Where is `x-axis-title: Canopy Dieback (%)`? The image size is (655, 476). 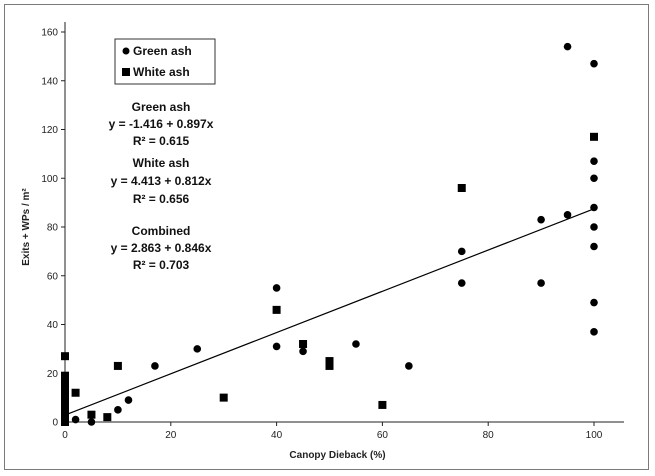 x-axis-title: Canopy Dieback (%) is located at coordinates (337, 455).